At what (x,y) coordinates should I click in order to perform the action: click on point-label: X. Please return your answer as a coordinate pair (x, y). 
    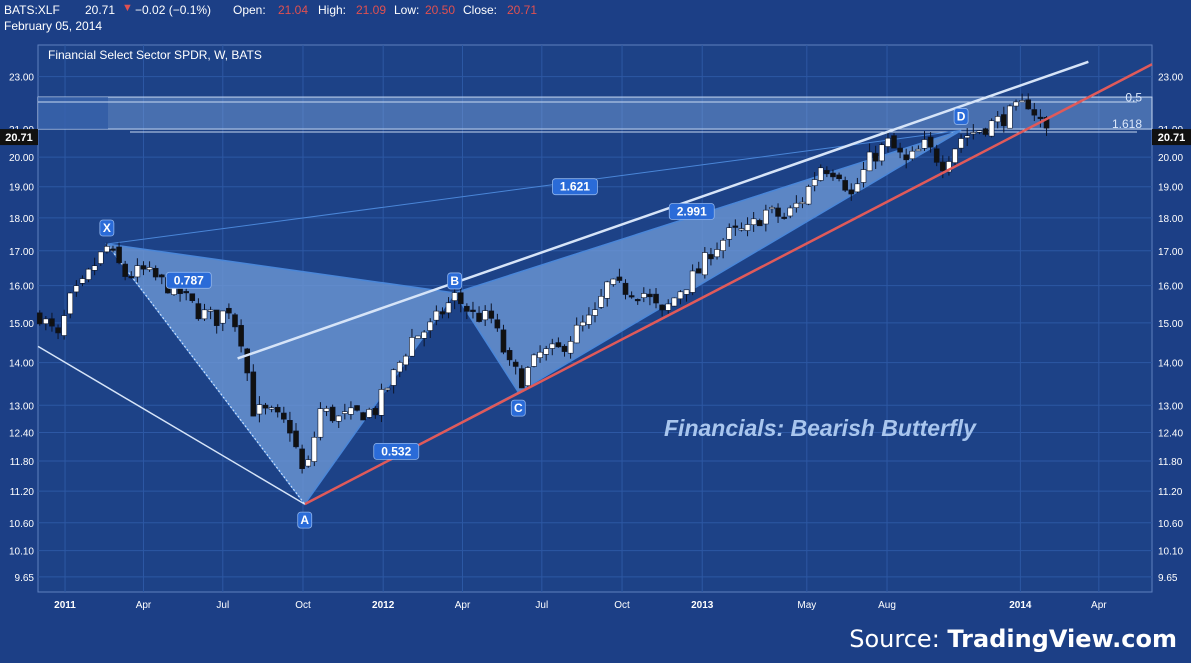
    Looking at the image, I should click on (107, 228).